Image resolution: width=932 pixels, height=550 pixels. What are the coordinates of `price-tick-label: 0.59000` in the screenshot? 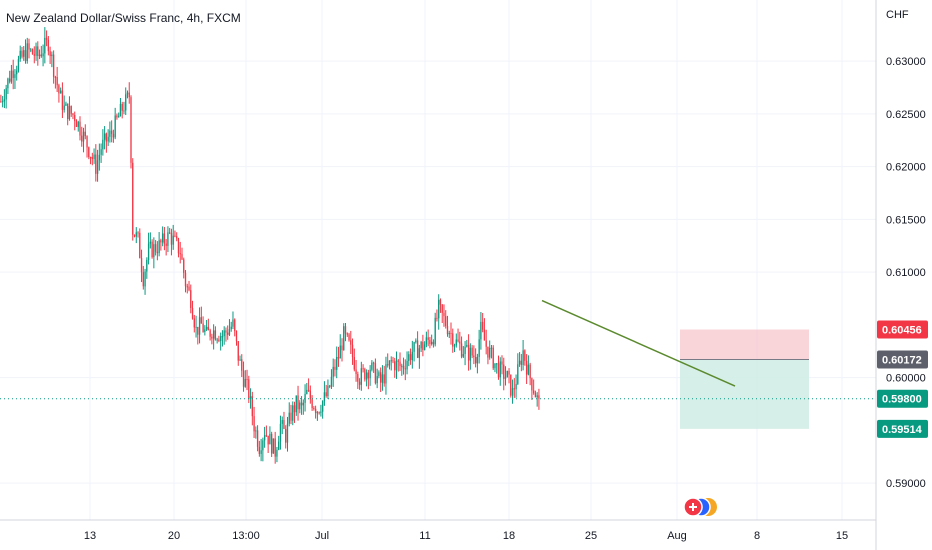 It's located at (906, 484).